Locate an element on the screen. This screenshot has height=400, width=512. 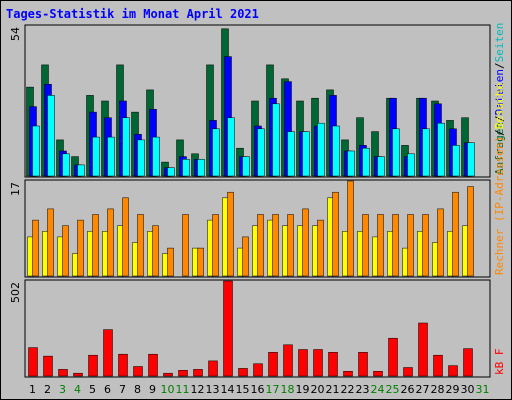
x-tick-label: 18 is located at coordinates (288, 389).